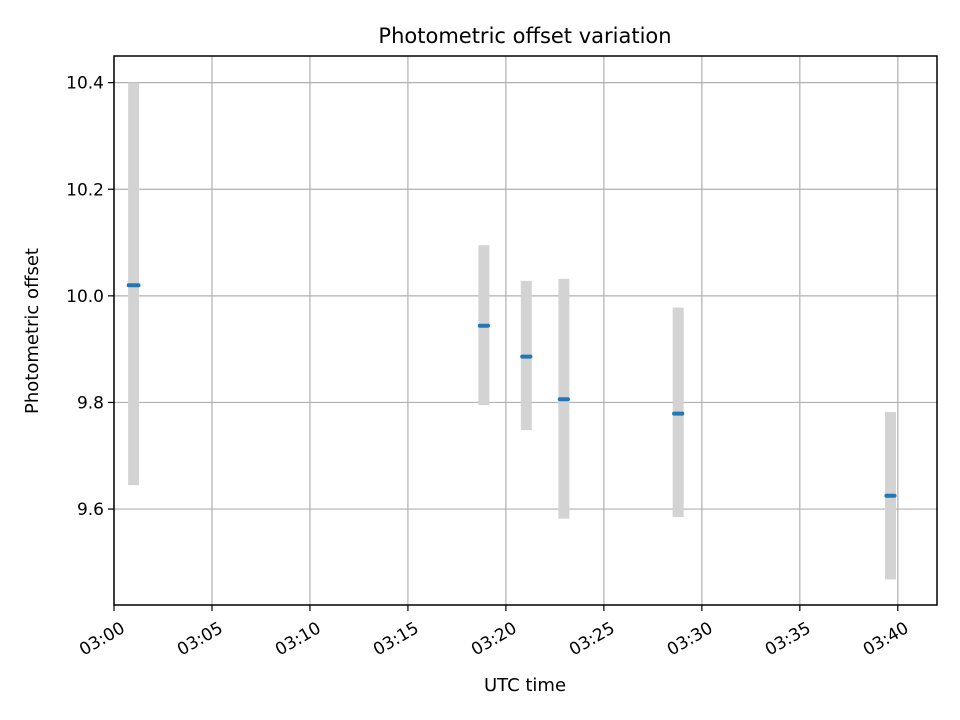 The width and height of the screenshot is (960, 720). I want to click on x-tick-label: 03:40, so click(886, 639).